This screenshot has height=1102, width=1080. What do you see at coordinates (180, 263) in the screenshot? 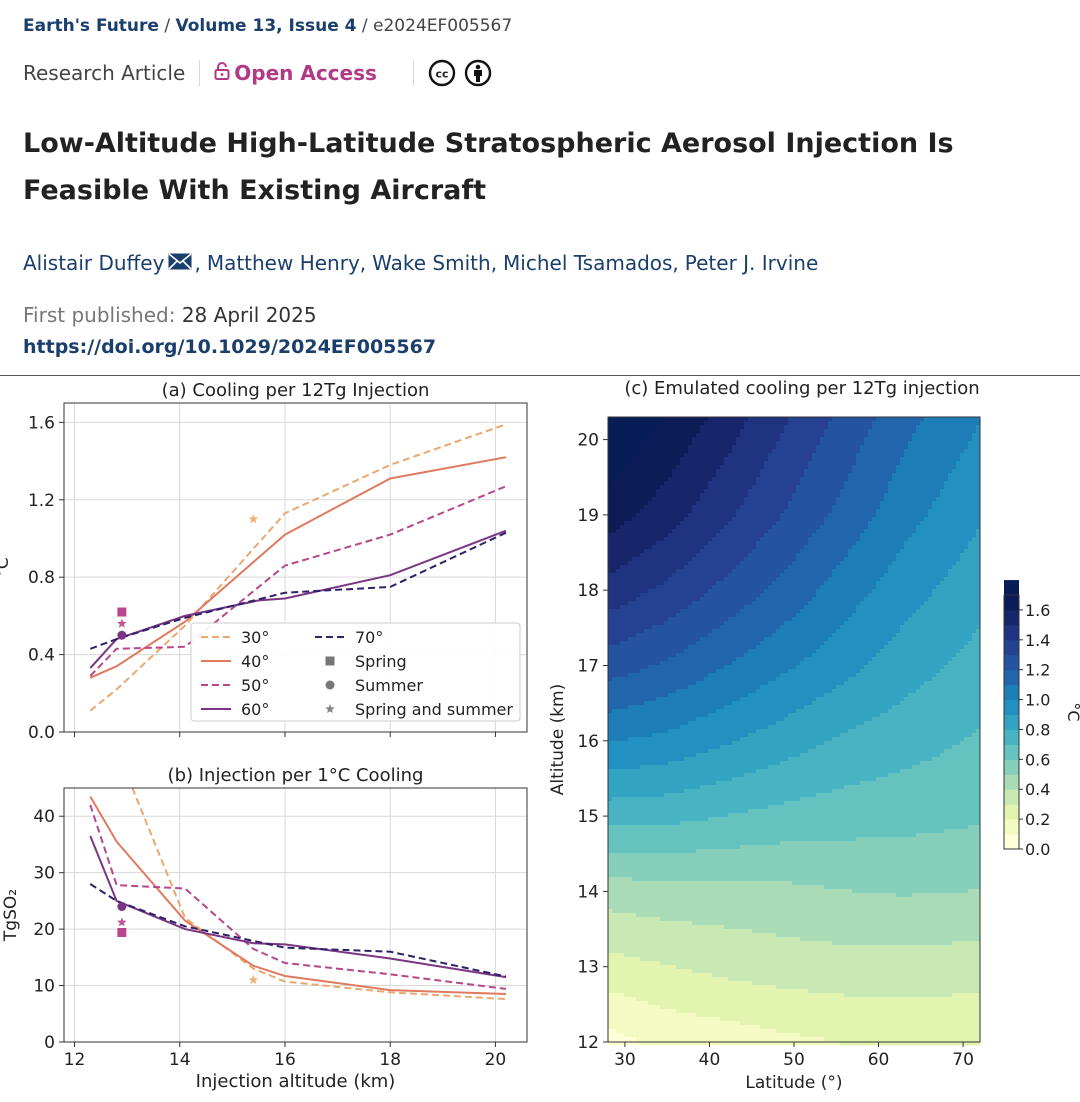
I see `mail-icon` at bounding box center [180, 263].